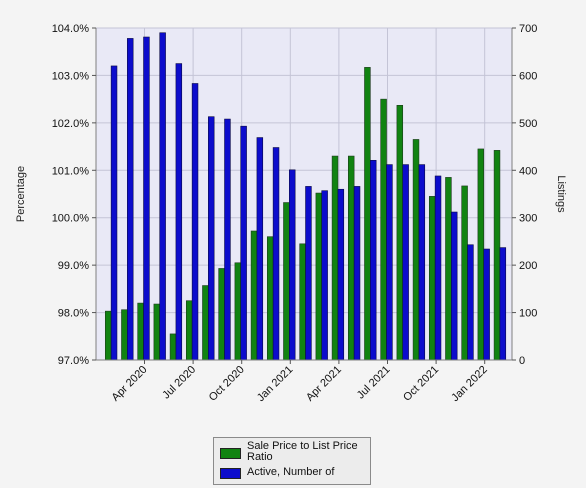 The height and width of the screenshot is (488, 586). Describe the element at coordinates (71, 76) in the screenshot. I see `left-tick-label: 103.0%` at that location.